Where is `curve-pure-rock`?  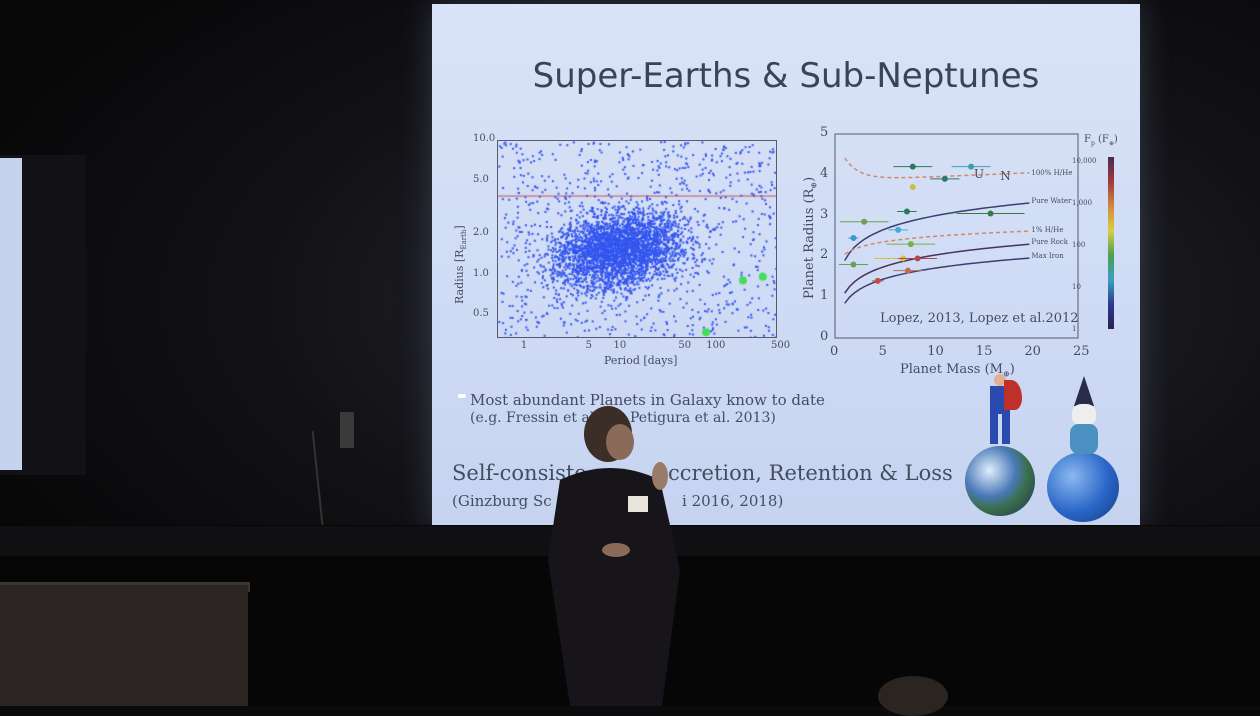
curve-pure-rock is located at coordinates (937, 268).